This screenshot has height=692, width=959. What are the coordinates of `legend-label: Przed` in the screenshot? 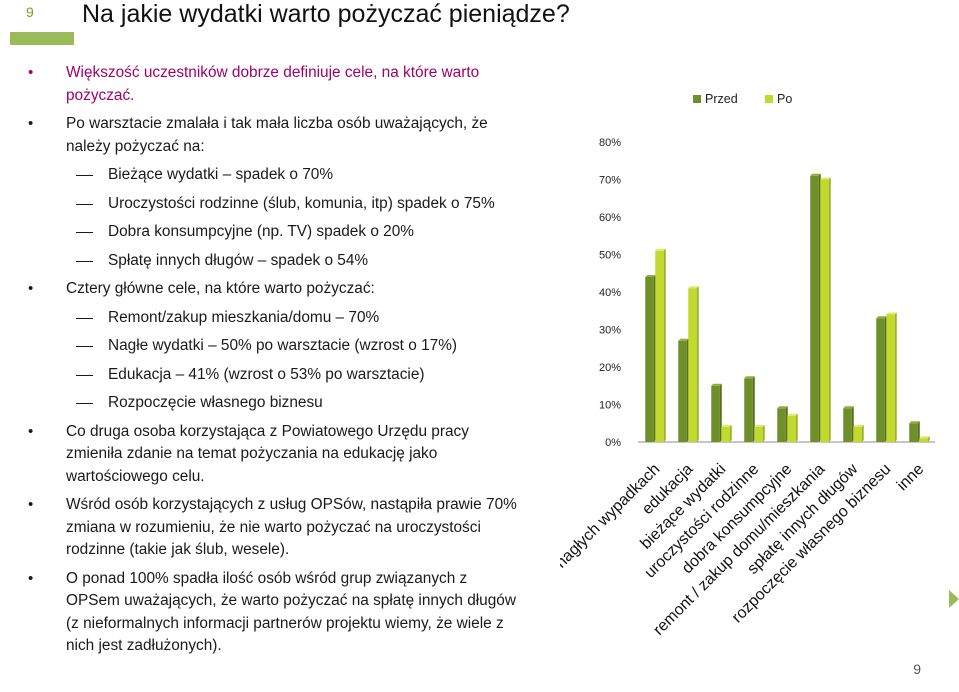 It's located at (721, 99).